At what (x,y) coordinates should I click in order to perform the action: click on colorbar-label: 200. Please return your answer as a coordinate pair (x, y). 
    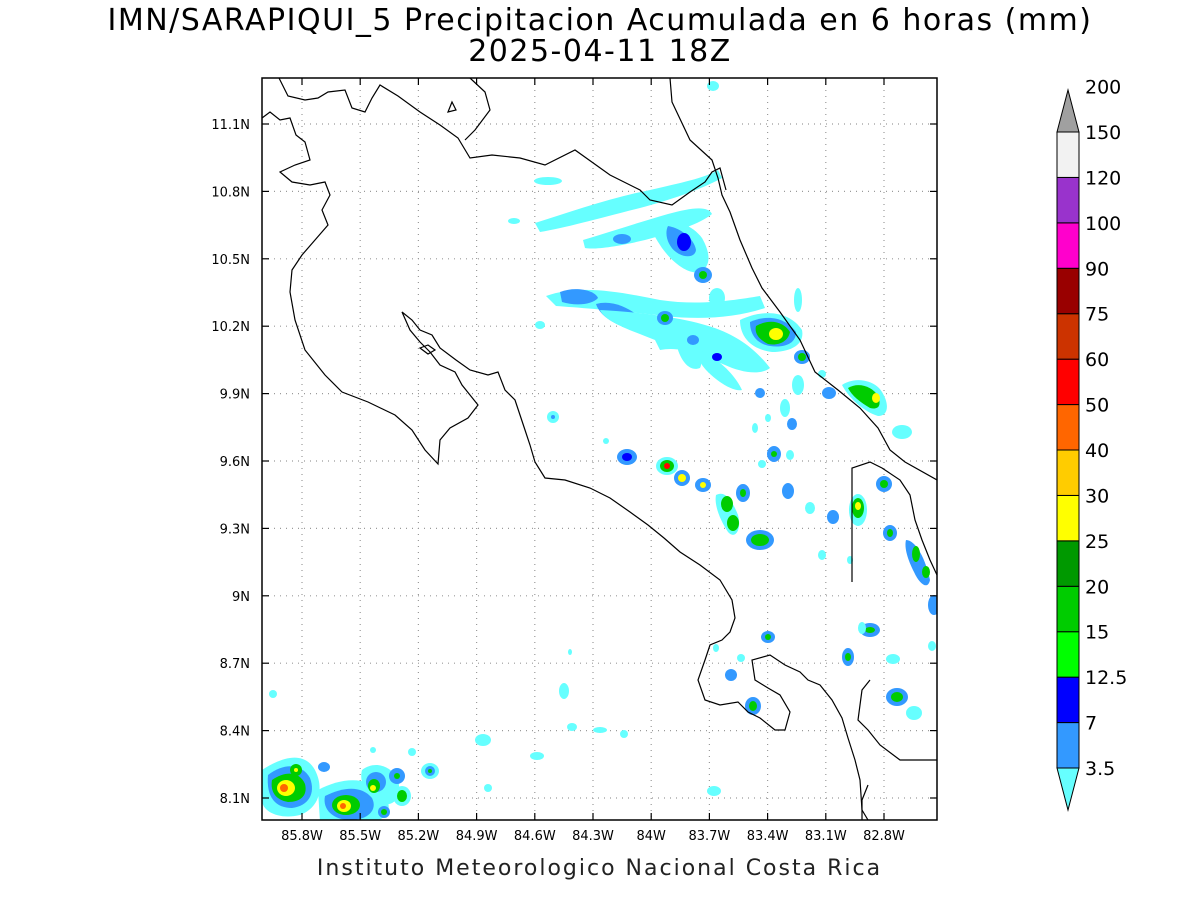
    Looking at the image, I should click on (1103, 88).